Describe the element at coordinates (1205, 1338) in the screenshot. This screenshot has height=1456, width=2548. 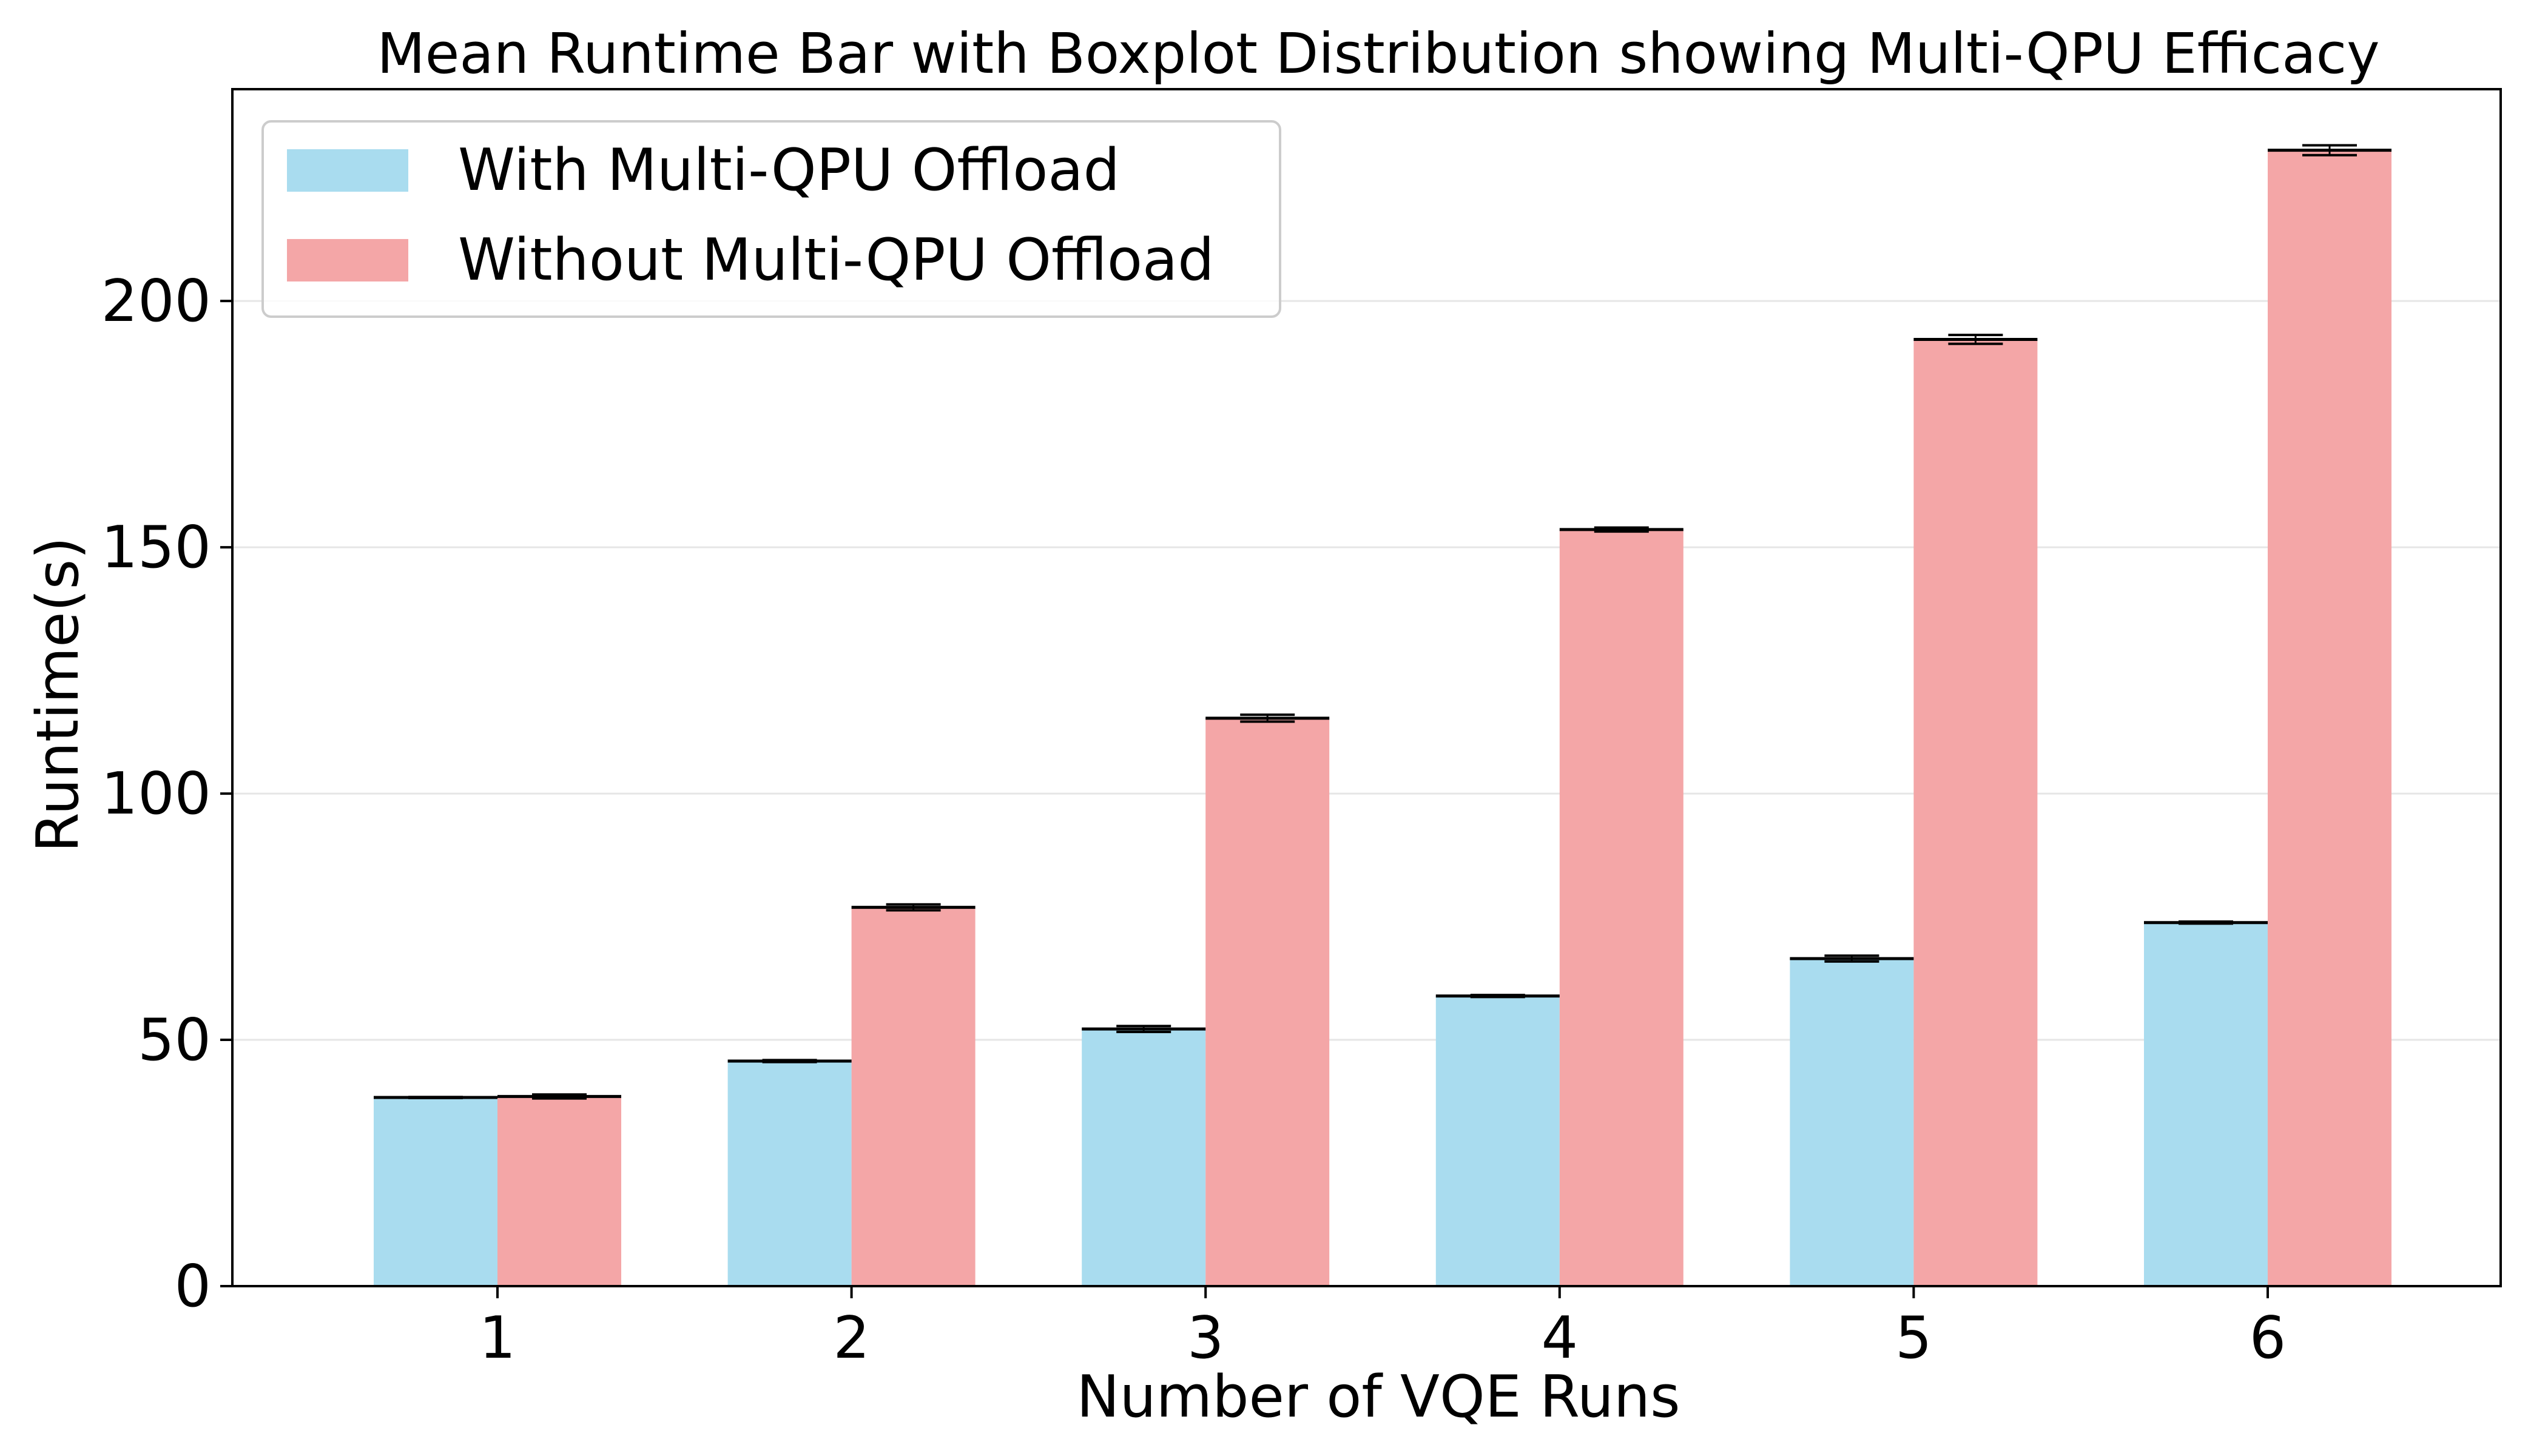
I see `x-tick-label-3: 3` at that location.